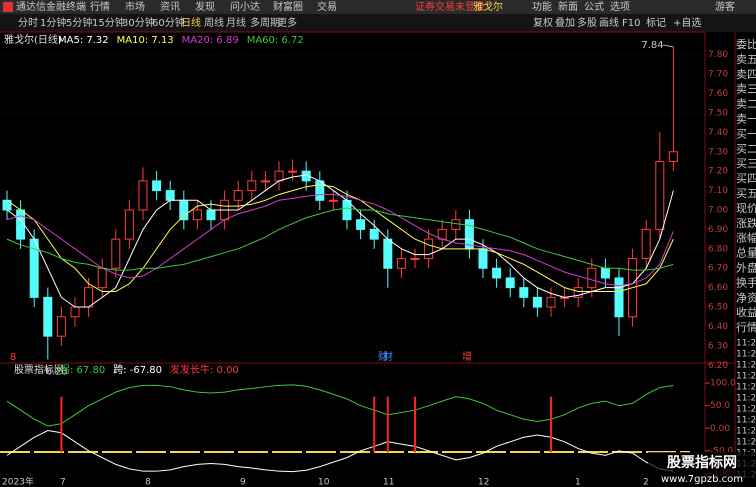 The height and width of the screenshot is (487, 756). Describe the element at coordinates (746, 133) in the screenshot. I see `quote-label: 买一` at that location.